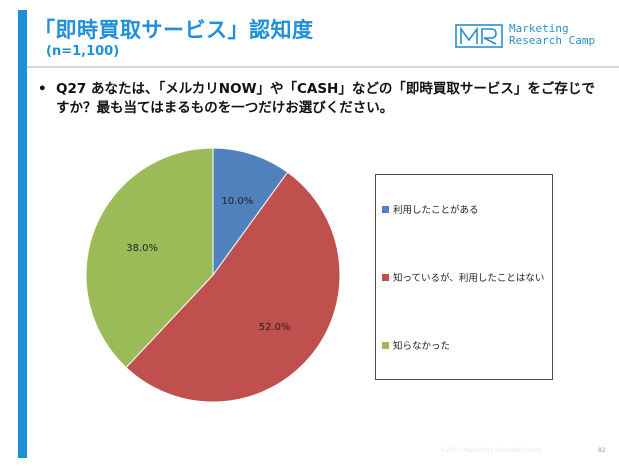  Describe the element at coordinates (602, 450) in the screenshot. I see `page-number: 82` at that location.